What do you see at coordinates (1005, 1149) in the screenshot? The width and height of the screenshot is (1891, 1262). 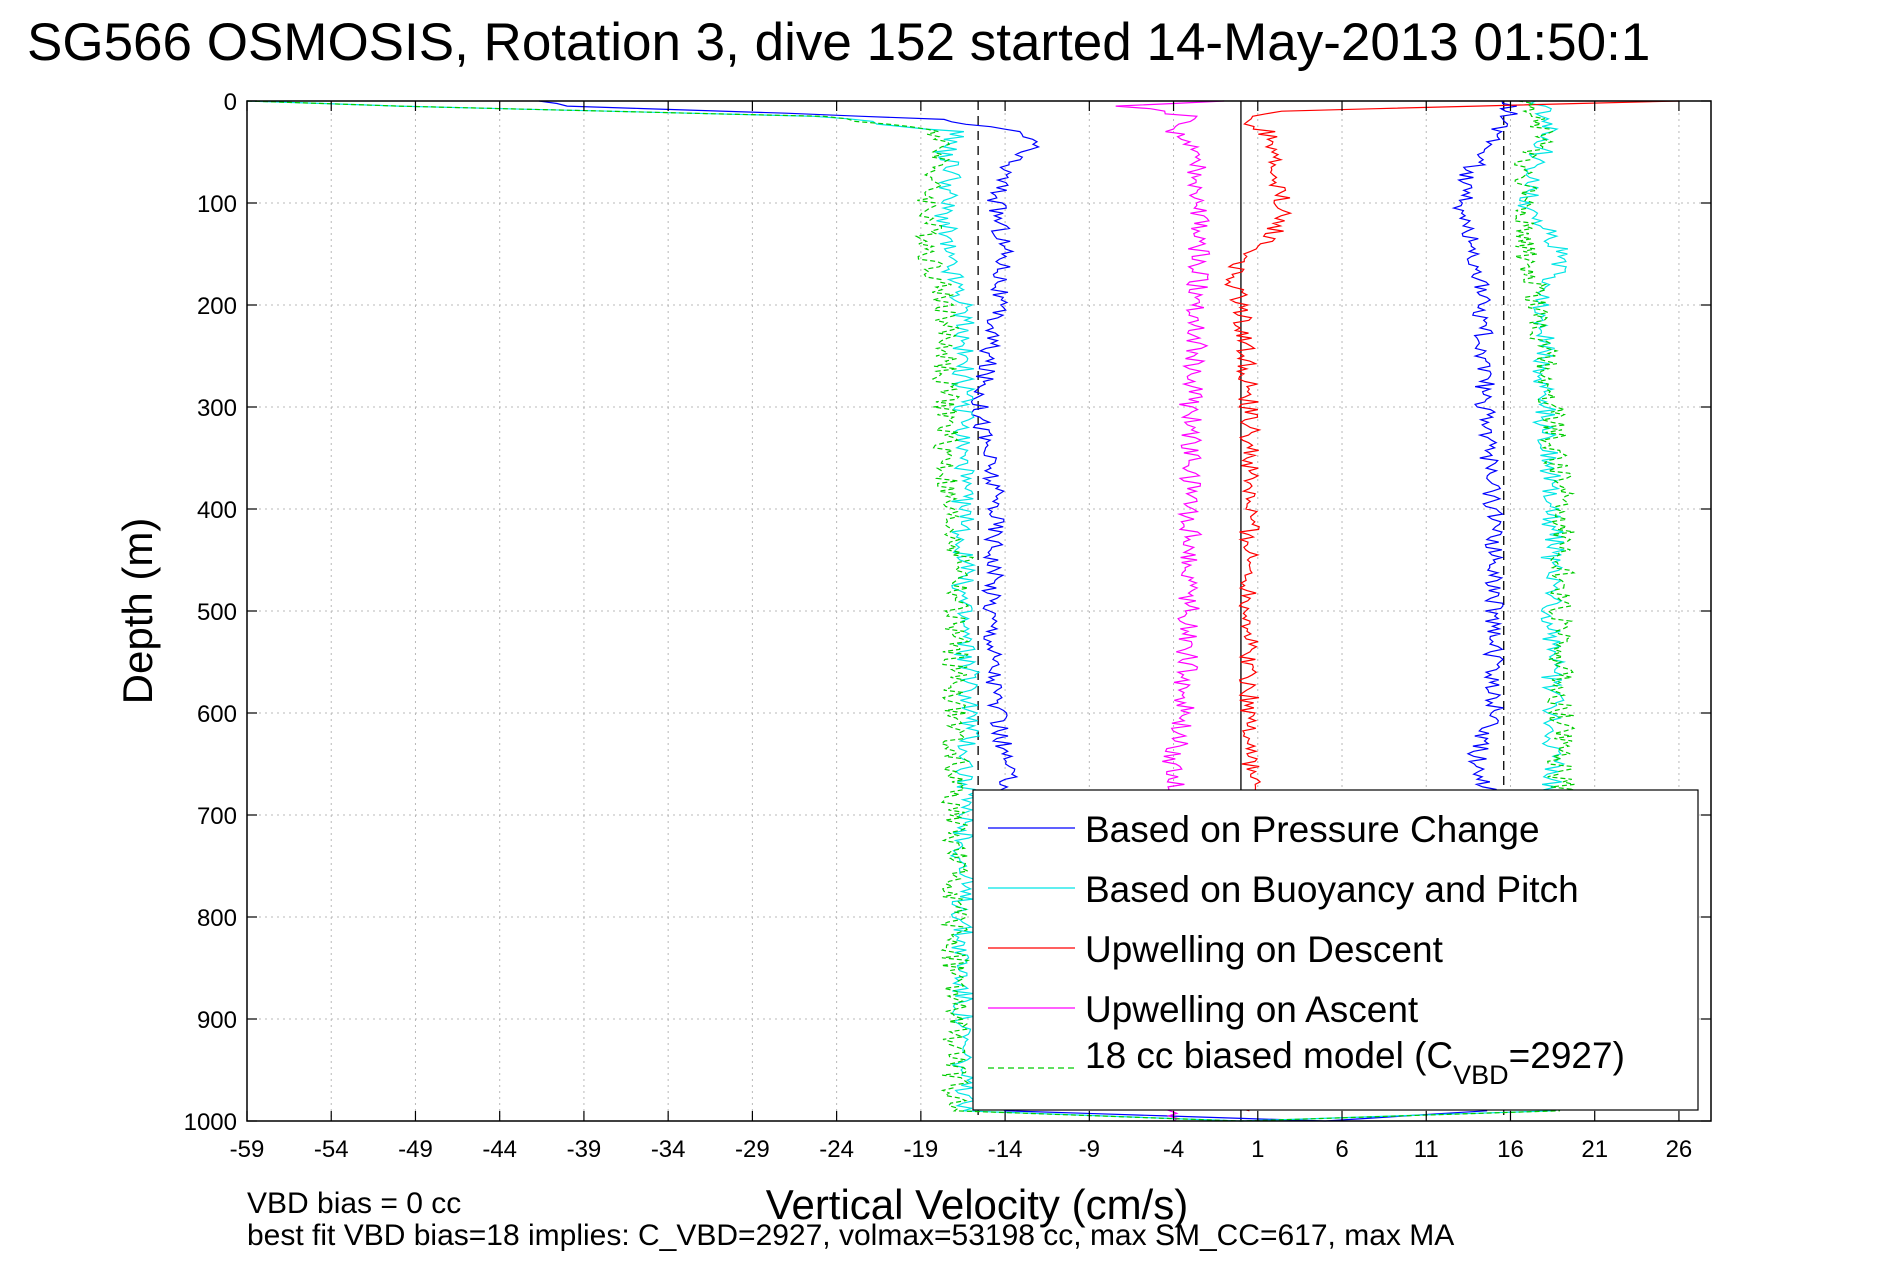 I see `x-tick-label: -14` at bounding box center [1005, 1149].